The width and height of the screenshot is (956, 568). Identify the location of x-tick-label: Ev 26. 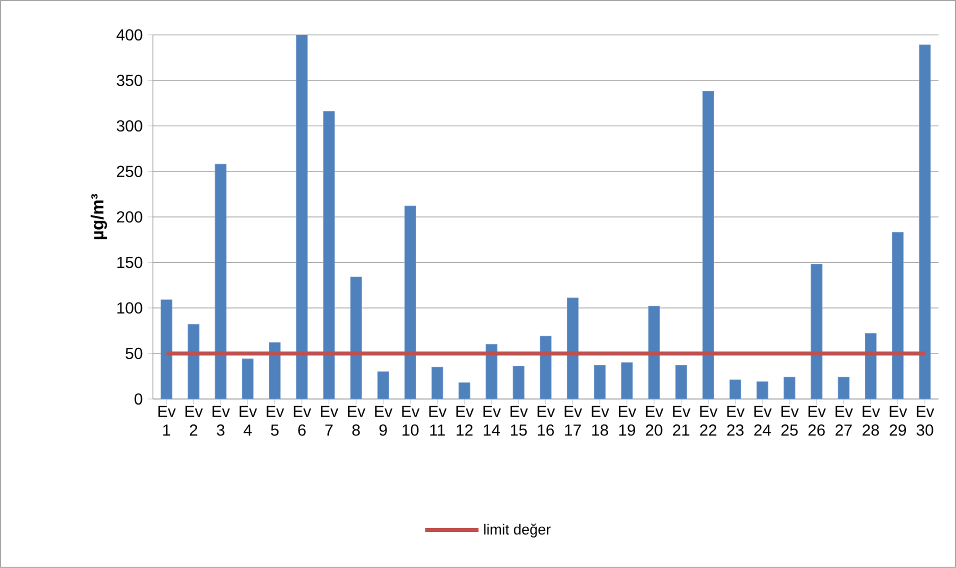
(817, 421).